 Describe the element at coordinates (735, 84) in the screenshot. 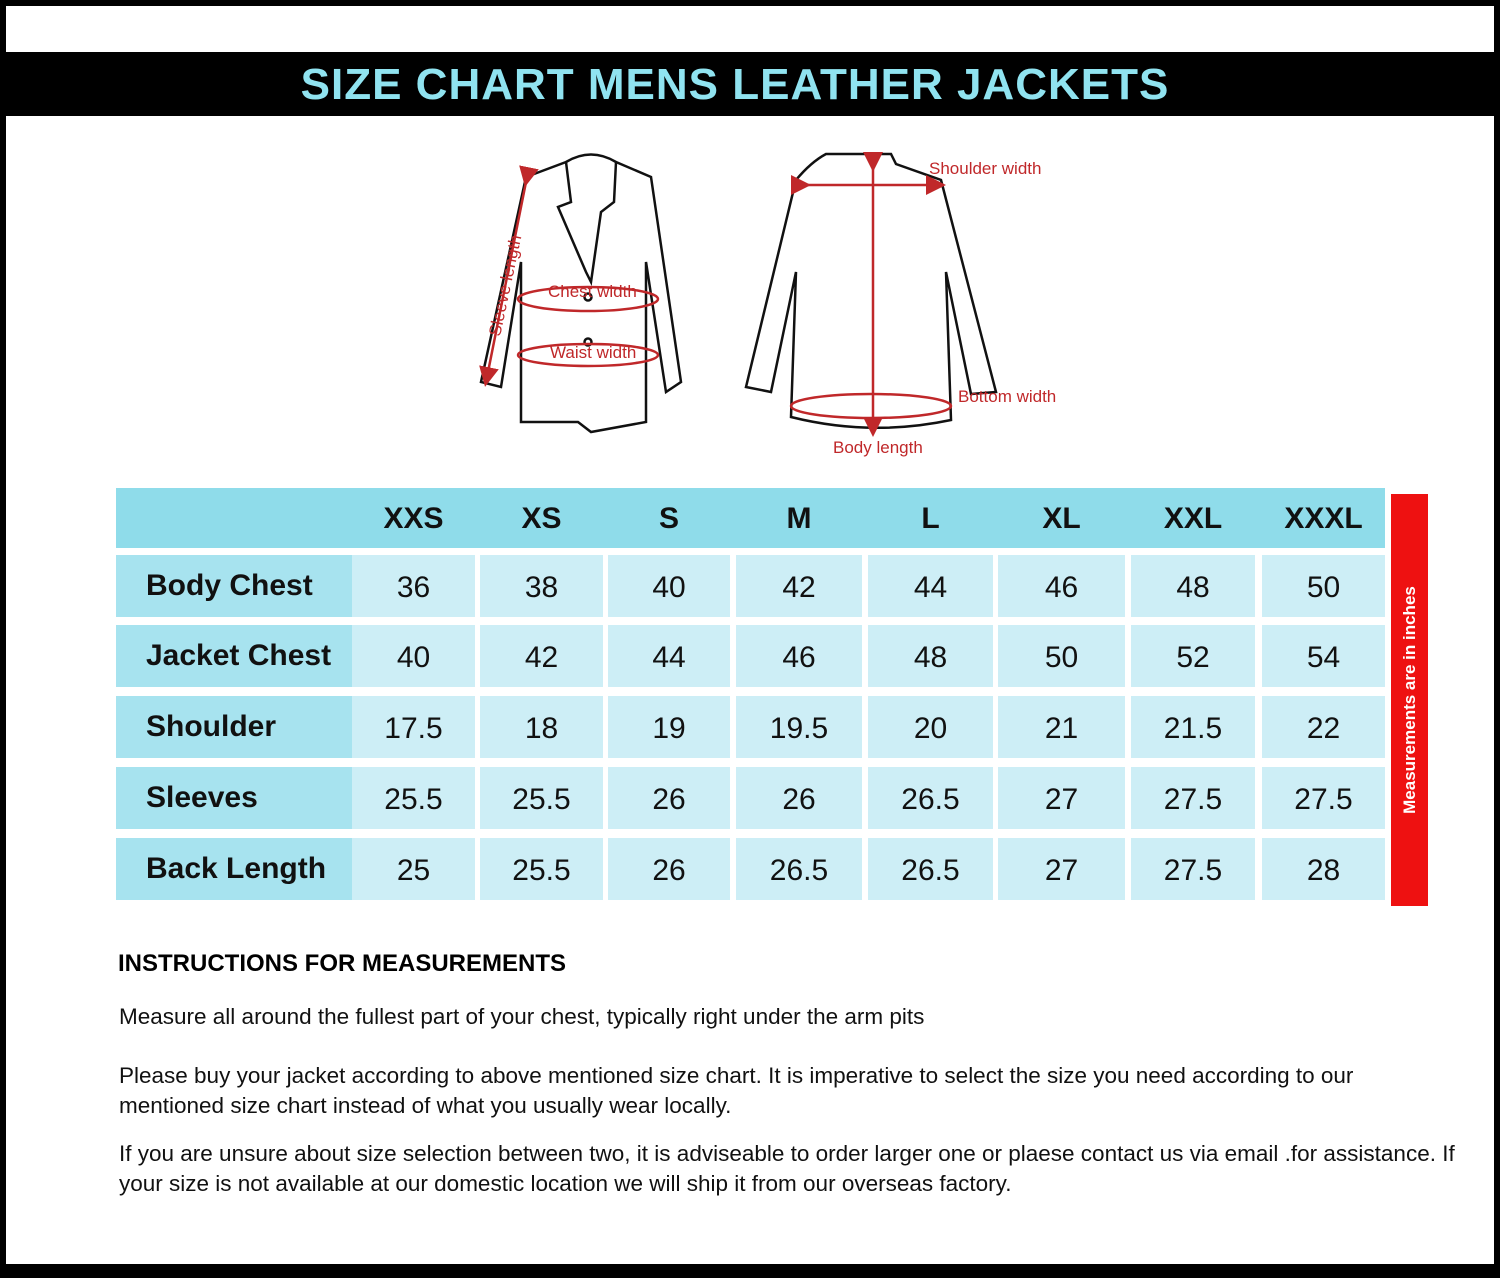

I see `page-title: SIZE CHART MENS LEATHER JACKETS` at that location.